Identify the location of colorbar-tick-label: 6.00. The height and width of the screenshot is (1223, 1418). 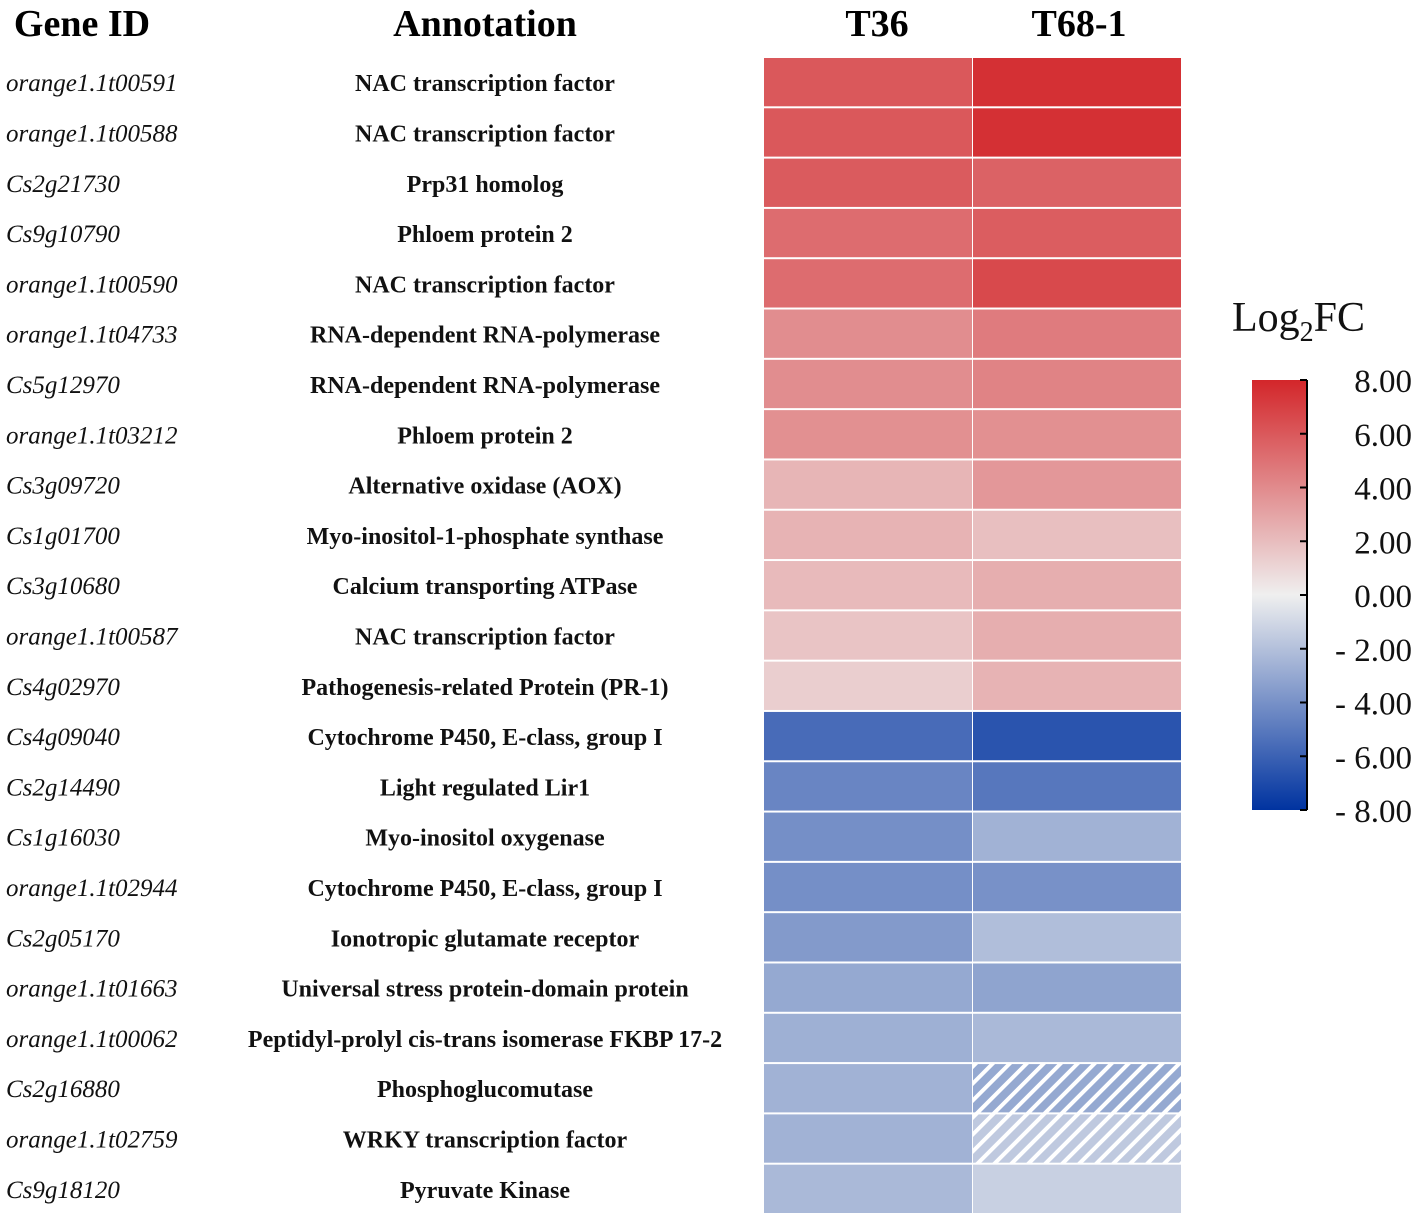
(1383, 436).